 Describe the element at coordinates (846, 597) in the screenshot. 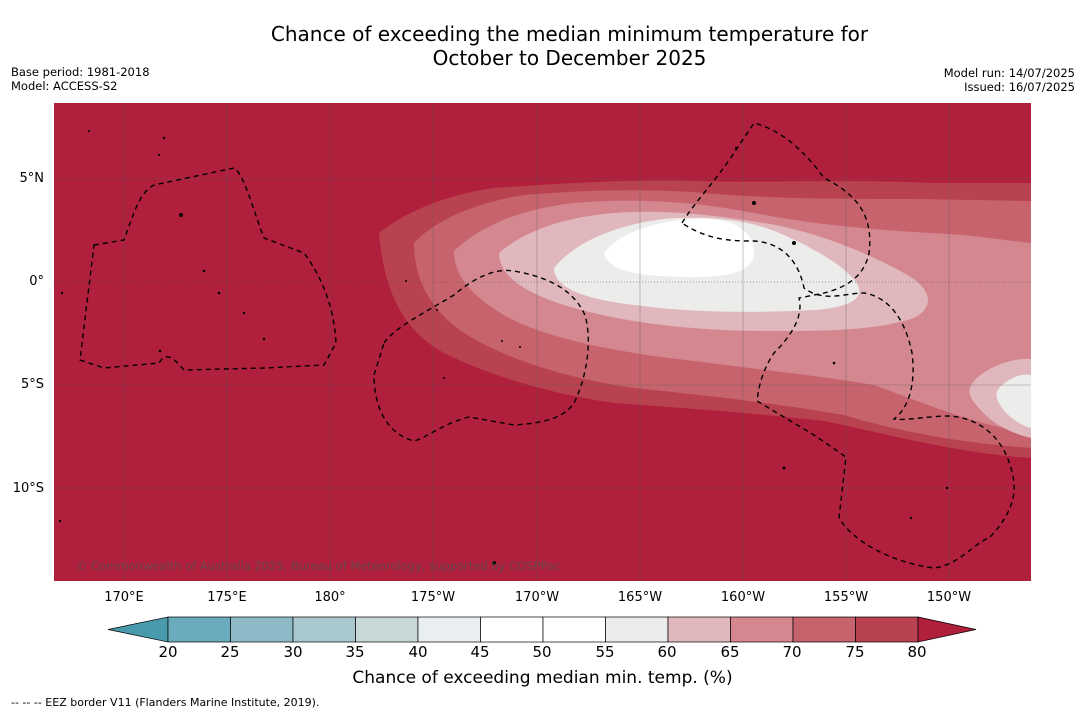

I see `lon-label-155w: 155°W` at that location.